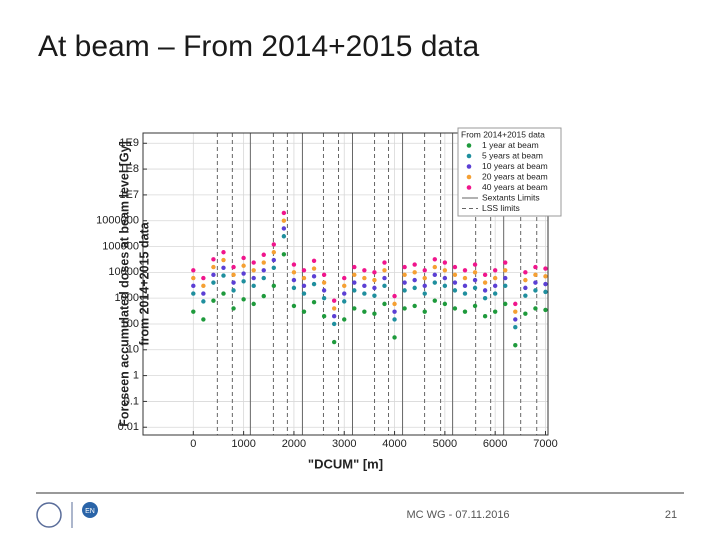  I want to click on y-tick-label: 0.01, so click(128, 427).